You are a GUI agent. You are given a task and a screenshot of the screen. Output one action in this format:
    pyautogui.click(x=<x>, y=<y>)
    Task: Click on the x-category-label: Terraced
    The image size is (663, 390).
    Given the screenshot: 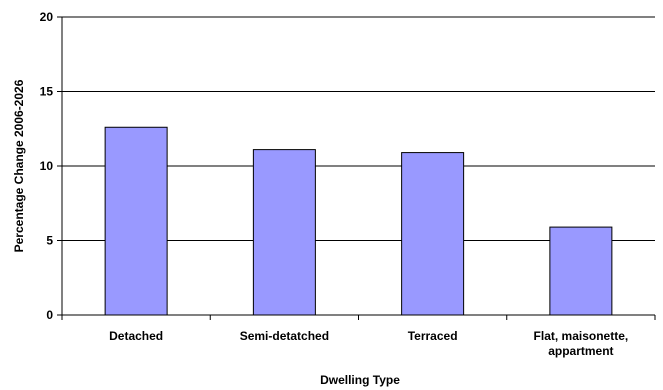 What is the action you would take?
    pyautogui.click(x=433, y=336)
    